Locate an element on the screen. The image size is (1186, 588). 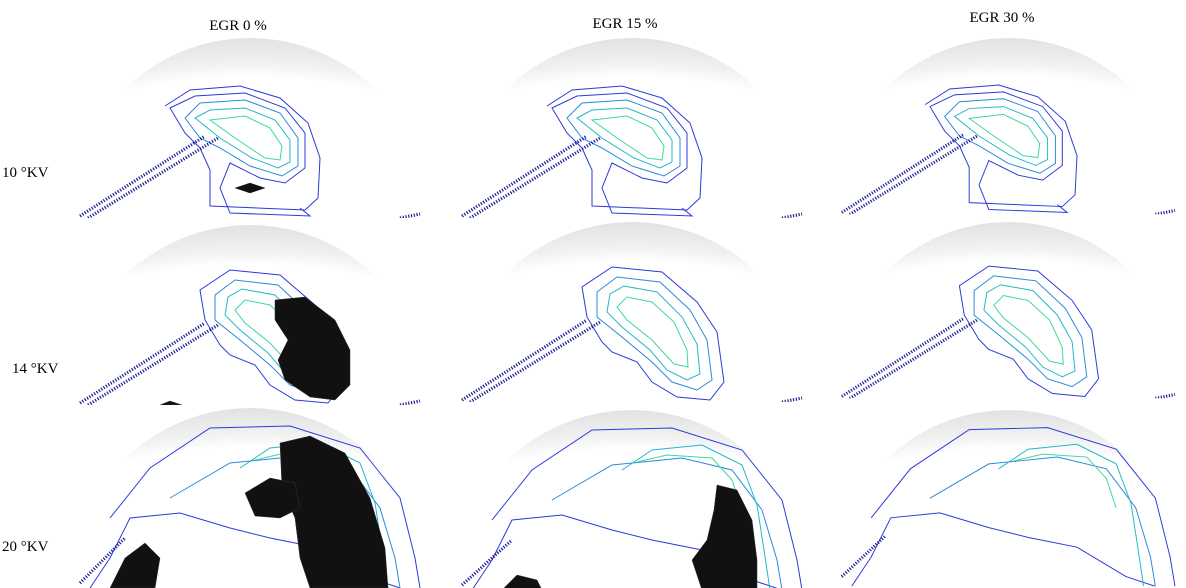
column-header: EGR 15 % is located at coordinates (625, 24).